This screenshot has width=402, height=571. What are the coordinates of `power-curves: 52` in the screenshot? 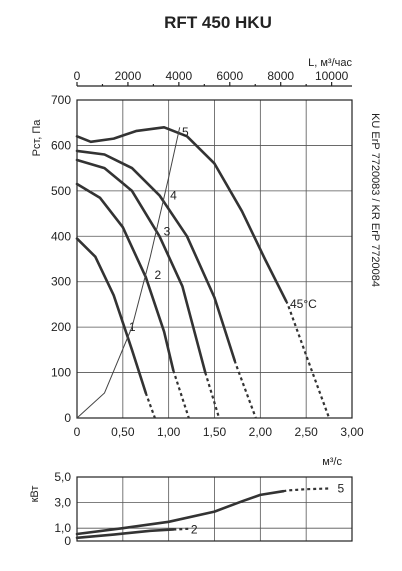 It's located at (210, 511).